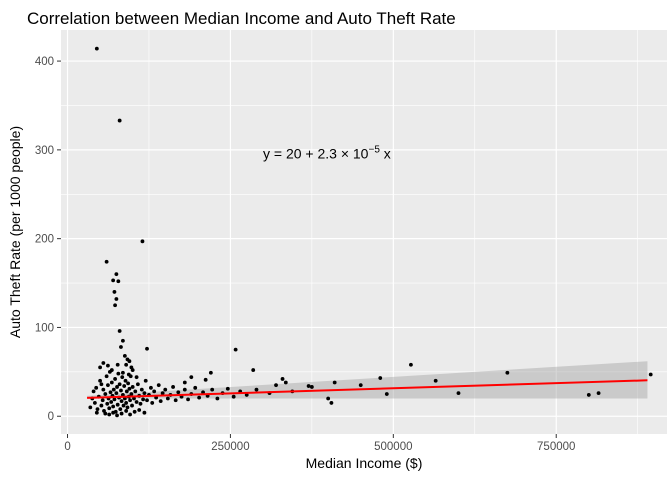 Image resolution: width=672 pixels, height=480 pixels. I want to click on y-tick-label: 0, so click(51, 417).